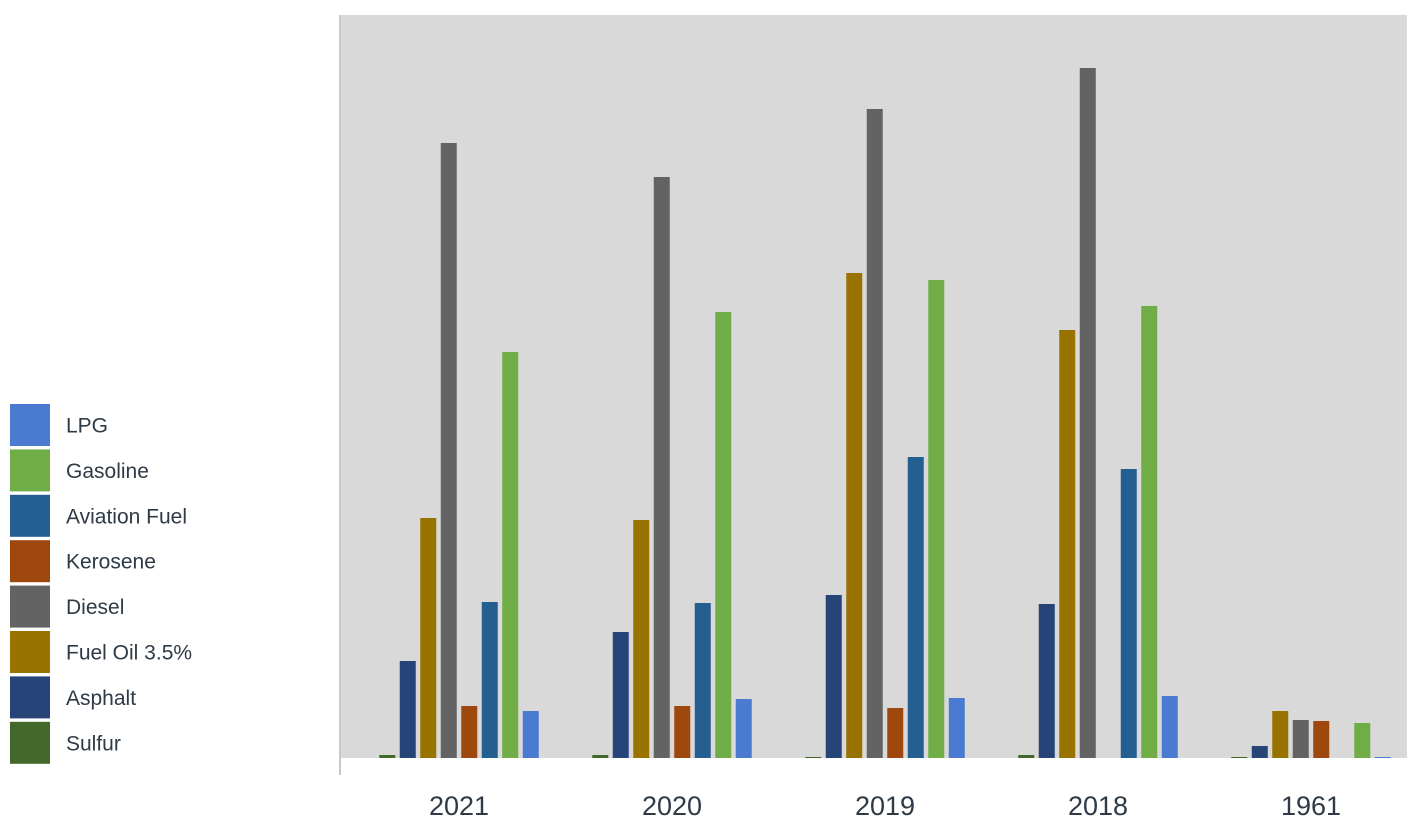 Image resolution: width=1407 pixels, height=823 pixels. What do you see at coordinates (885, 806) in the screenshot?
I see `x-tick-label: 2019` at bounding box center [885, 806].